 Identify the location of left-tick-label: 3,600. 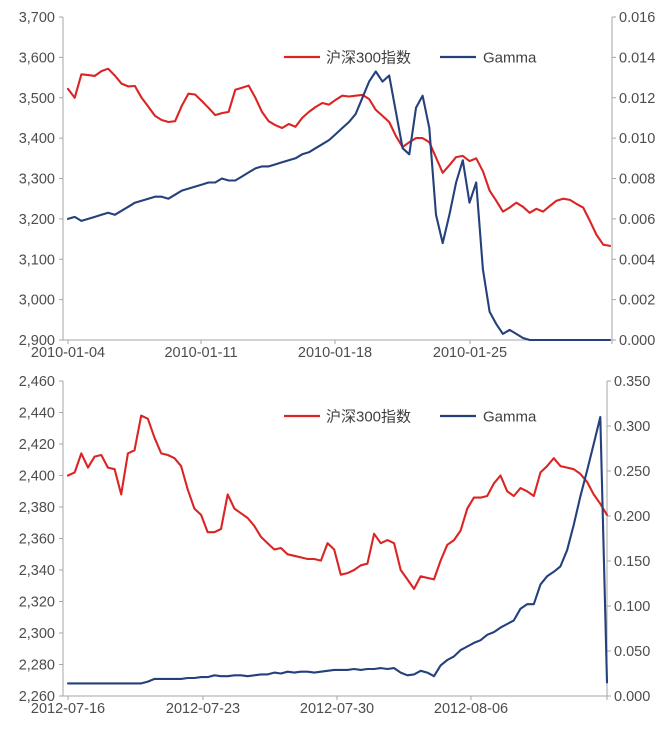
(37, 58).